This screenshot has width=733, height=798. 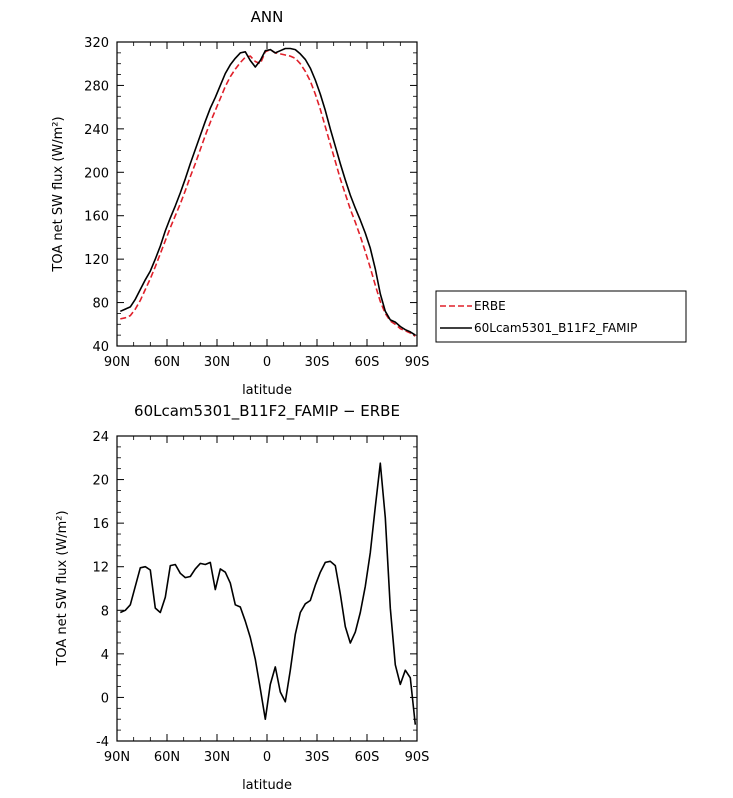 I want to click on legend-label-model: 60Lcam5301_B11F2_FAMIP, so click(x=555, y=328).